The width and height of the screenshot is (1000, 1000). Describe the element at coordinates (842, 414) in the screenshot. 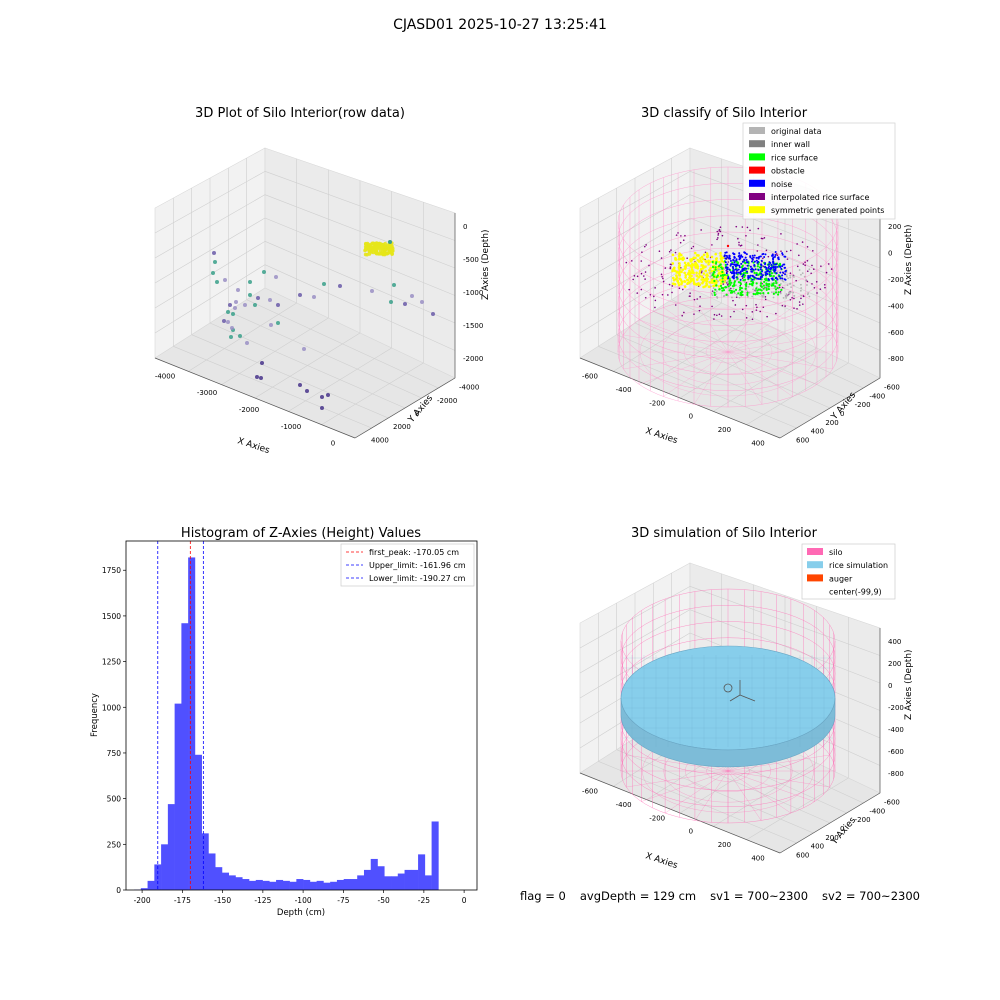

I see `y-tick-label: 0` at that location.